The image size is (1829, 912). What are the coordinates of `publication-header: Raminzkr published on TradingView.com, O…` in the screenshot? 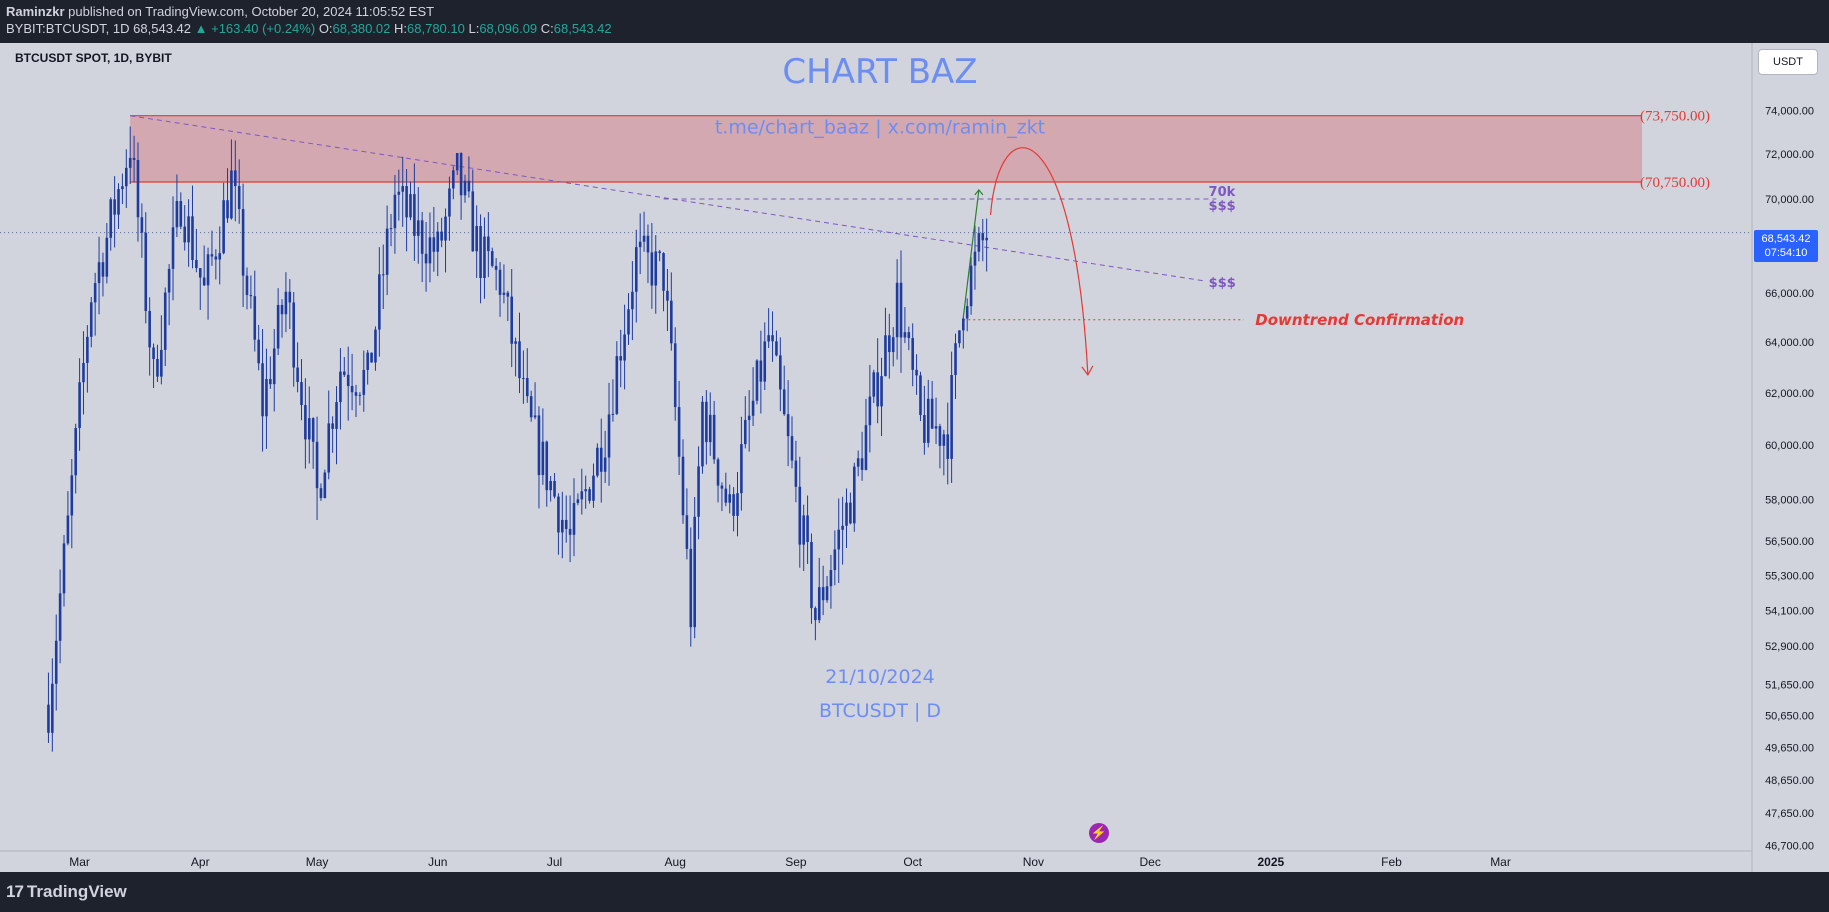 It's located at (914, 21).